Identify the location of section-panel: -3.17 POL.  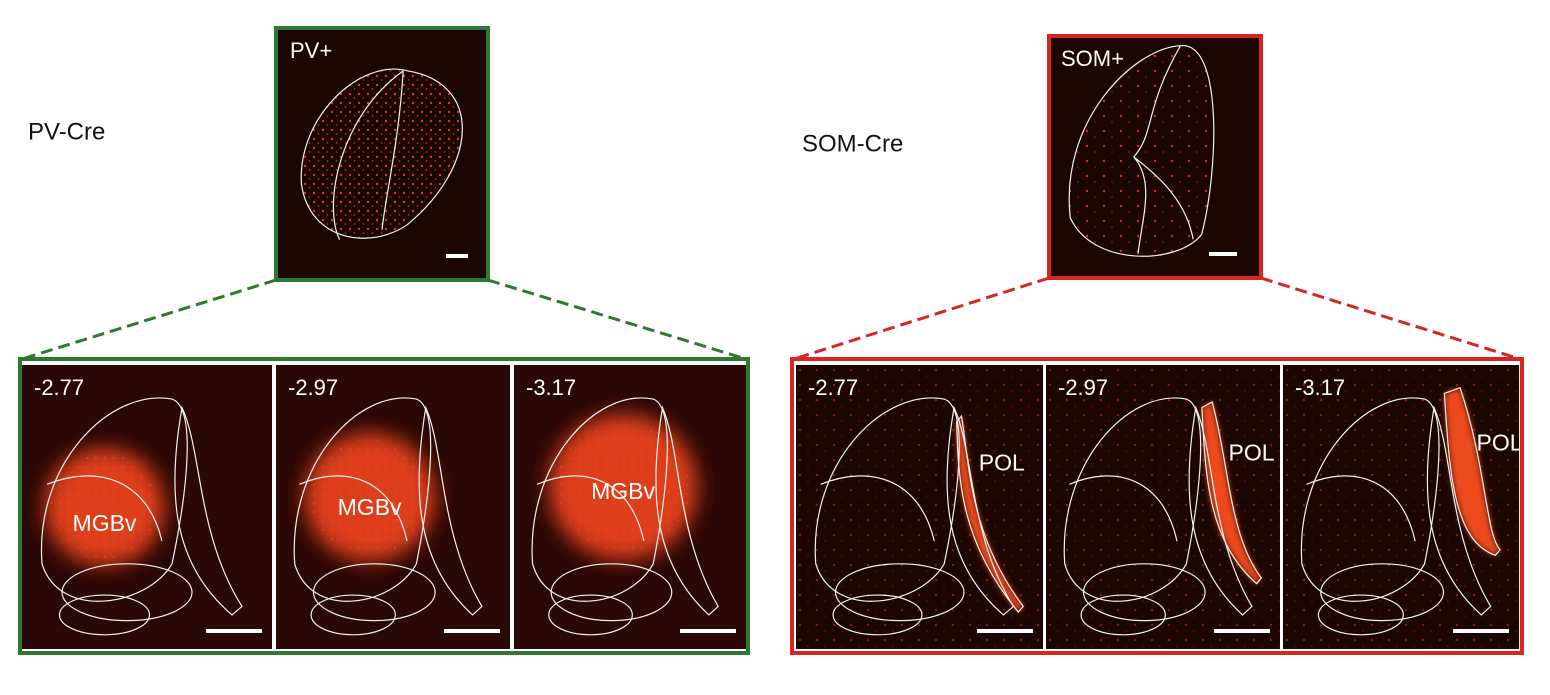
(1403, 507).